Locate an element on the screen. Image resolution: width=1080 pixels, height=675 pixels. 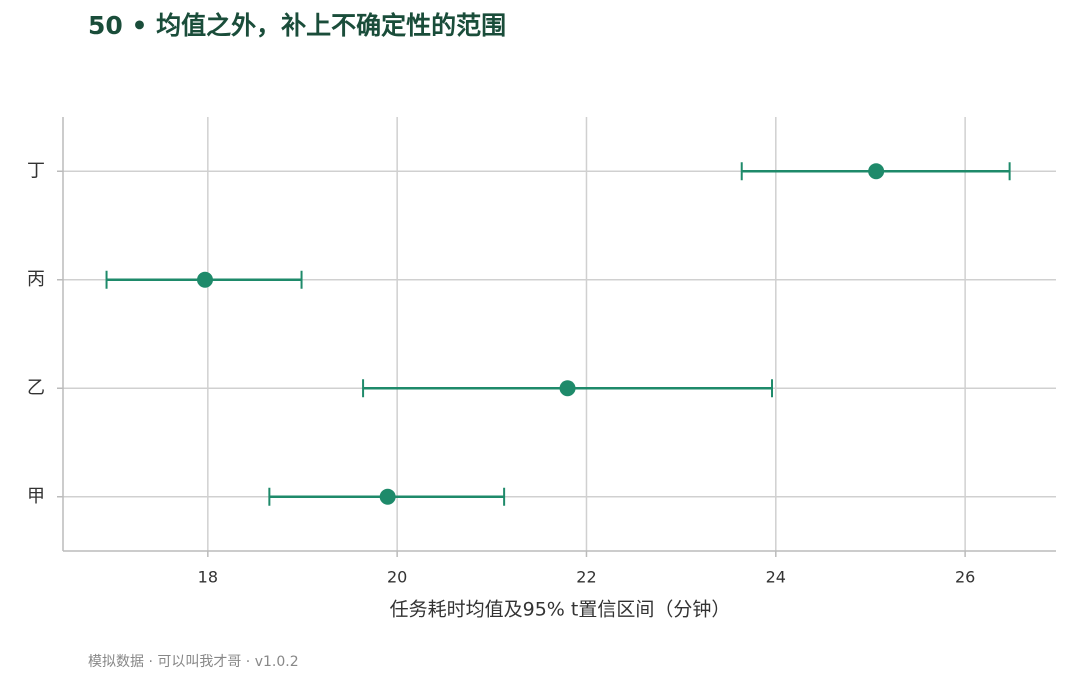
footer: 模拟数据 · 可以叫我才哥 · v1.0.2 is located at coordinates (193, 662).